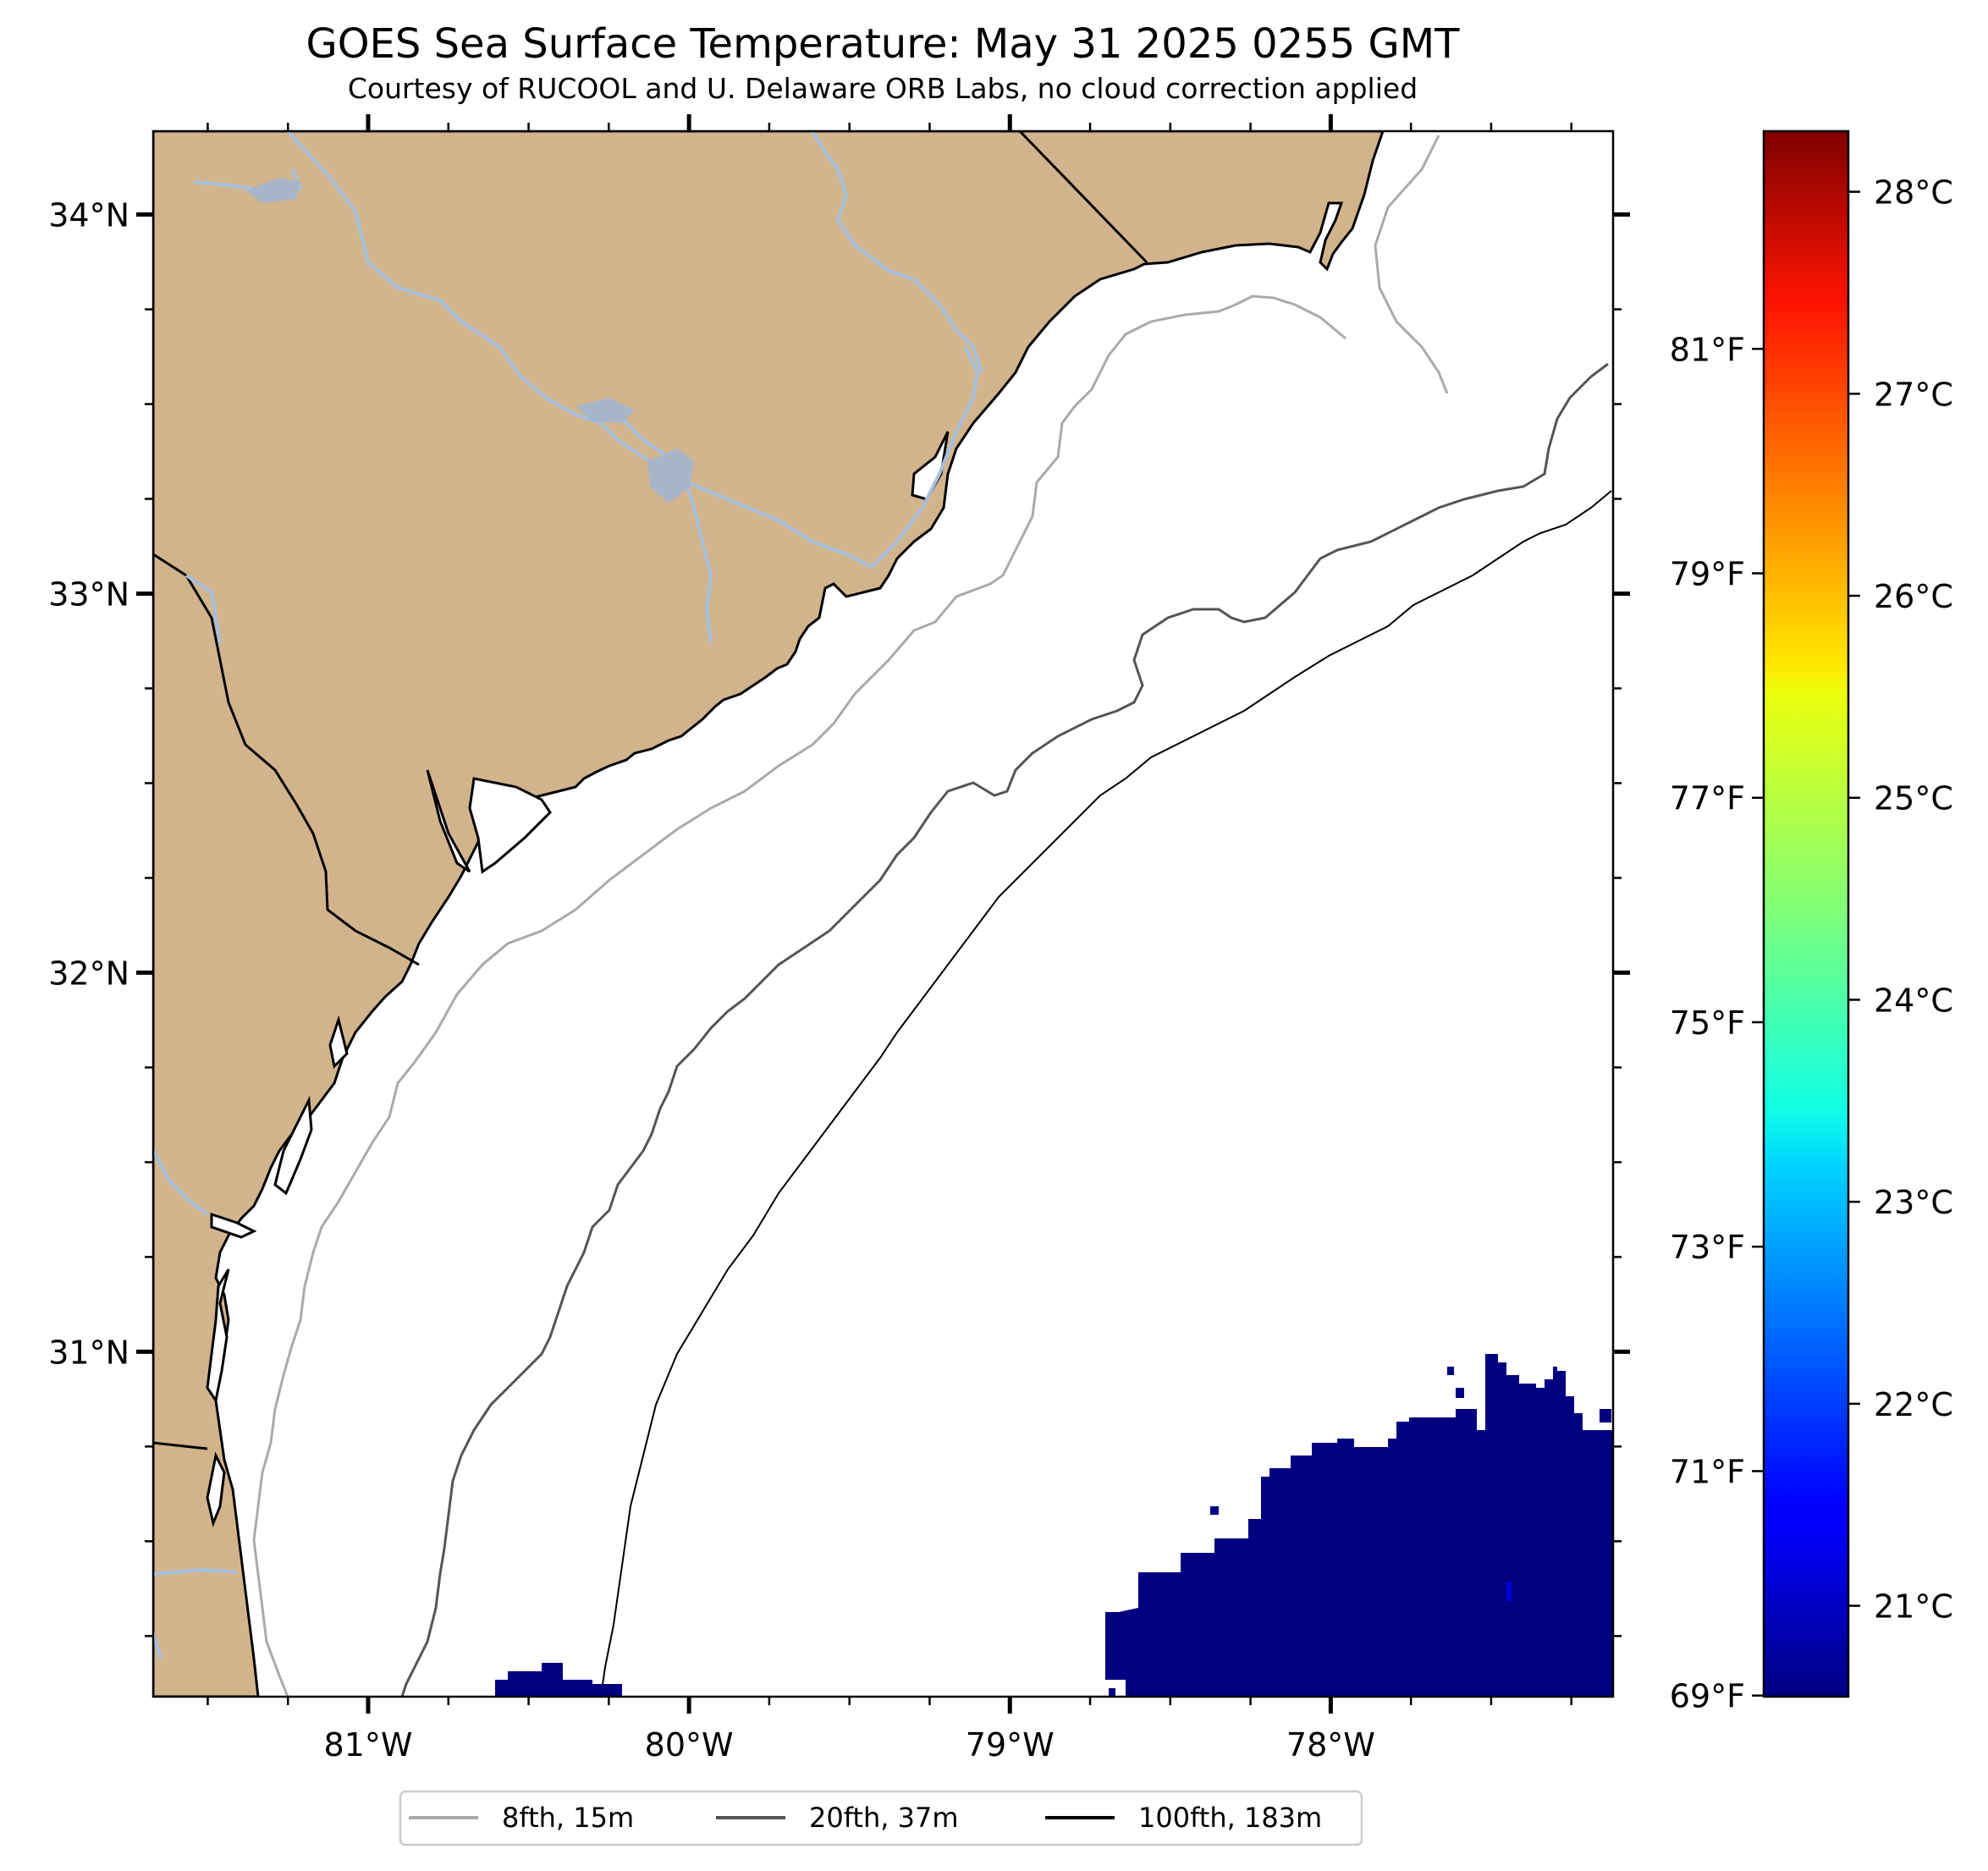 The height and width of the screenshot is (1871, 1988). I want to click on legend: 8fth, 15m 20fth, 37m 100fth, 183m, so click(881, 1818).